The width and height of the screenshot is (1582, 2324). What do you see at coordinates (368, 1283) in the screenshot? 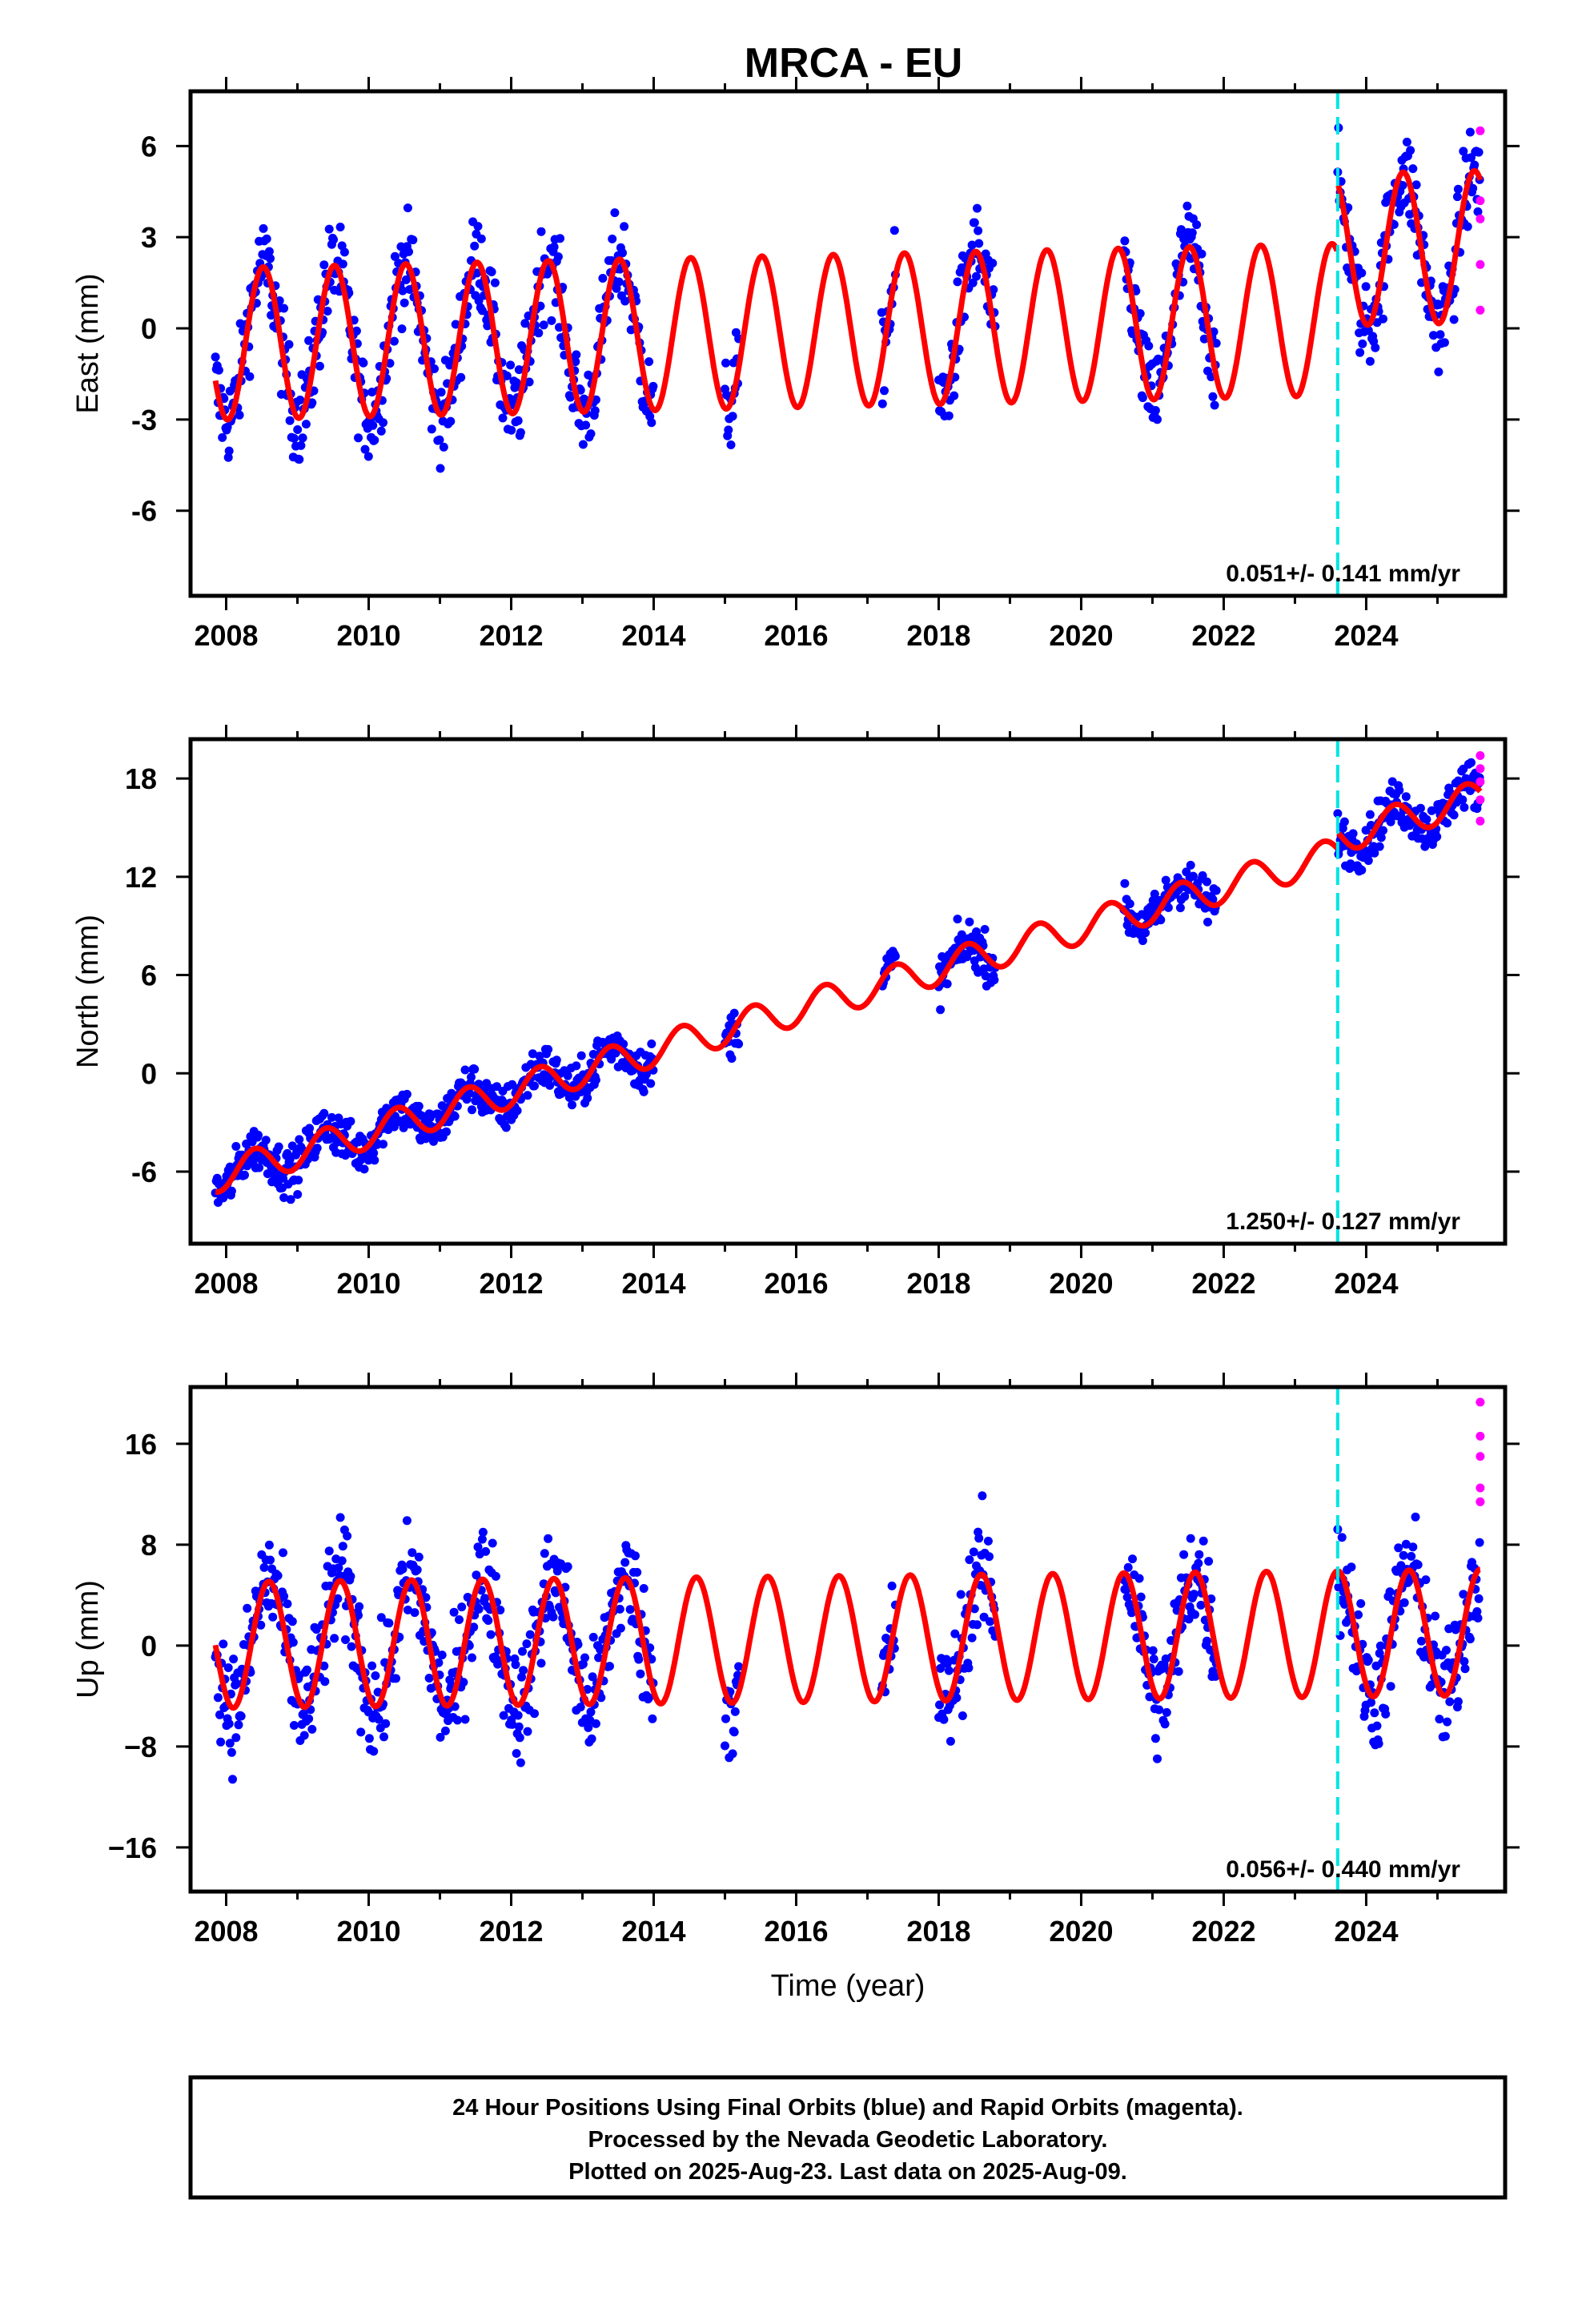
I see `x-tick-label: 2010` at bounding box center [368, 1283].